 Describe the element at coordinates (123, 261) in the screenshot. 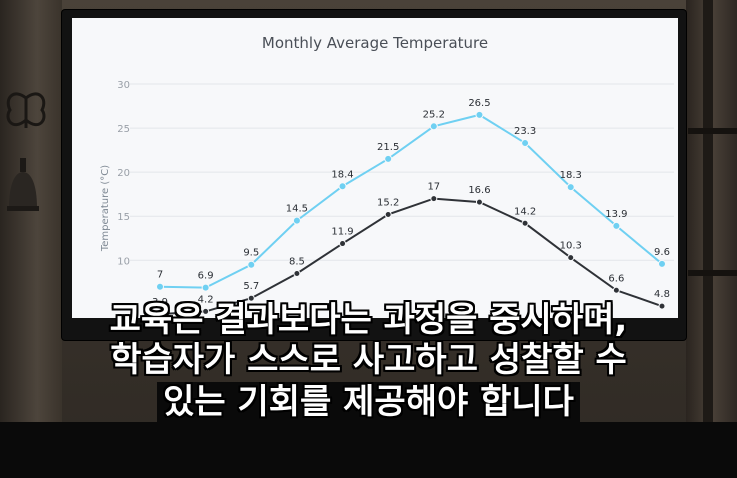

I see `y-tick-label: 10` at that location.